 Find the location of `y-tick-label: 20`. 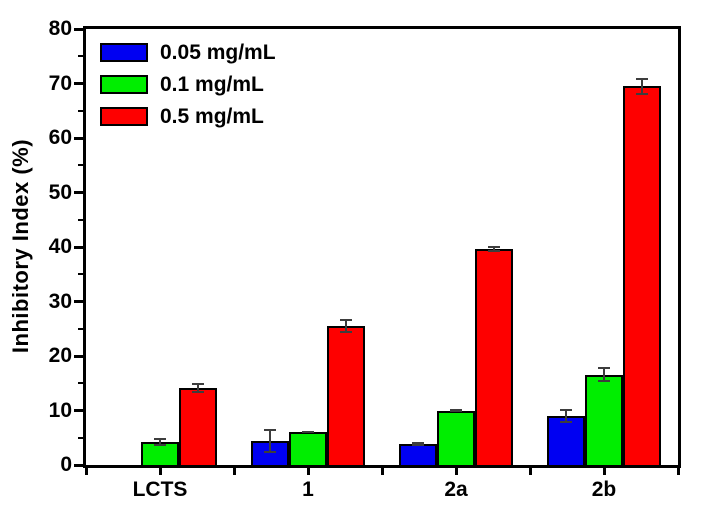

y-tick-label: 20 is located at coordinates (60, 355).